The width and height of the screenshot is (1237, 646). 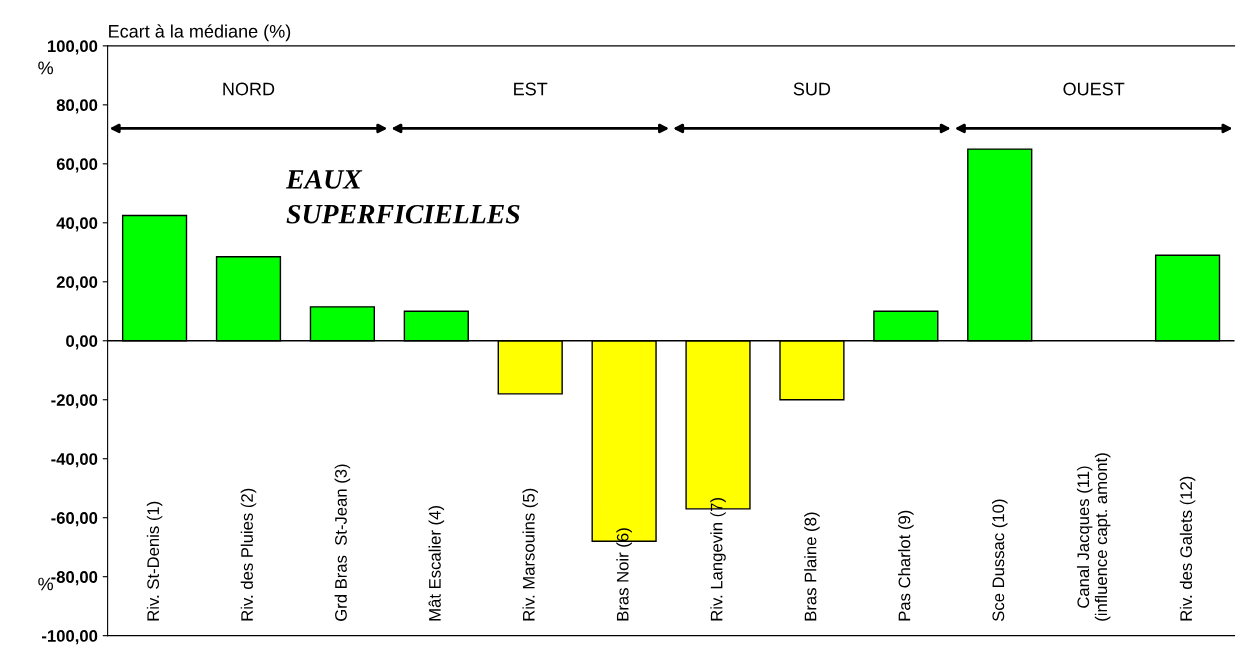 What do you see at coordinates (1093, 537) in the screenshot?
I see `x-tick-label: Canal Jacques (11) (influence capt. amont)` at bounding box center [1093, 537].